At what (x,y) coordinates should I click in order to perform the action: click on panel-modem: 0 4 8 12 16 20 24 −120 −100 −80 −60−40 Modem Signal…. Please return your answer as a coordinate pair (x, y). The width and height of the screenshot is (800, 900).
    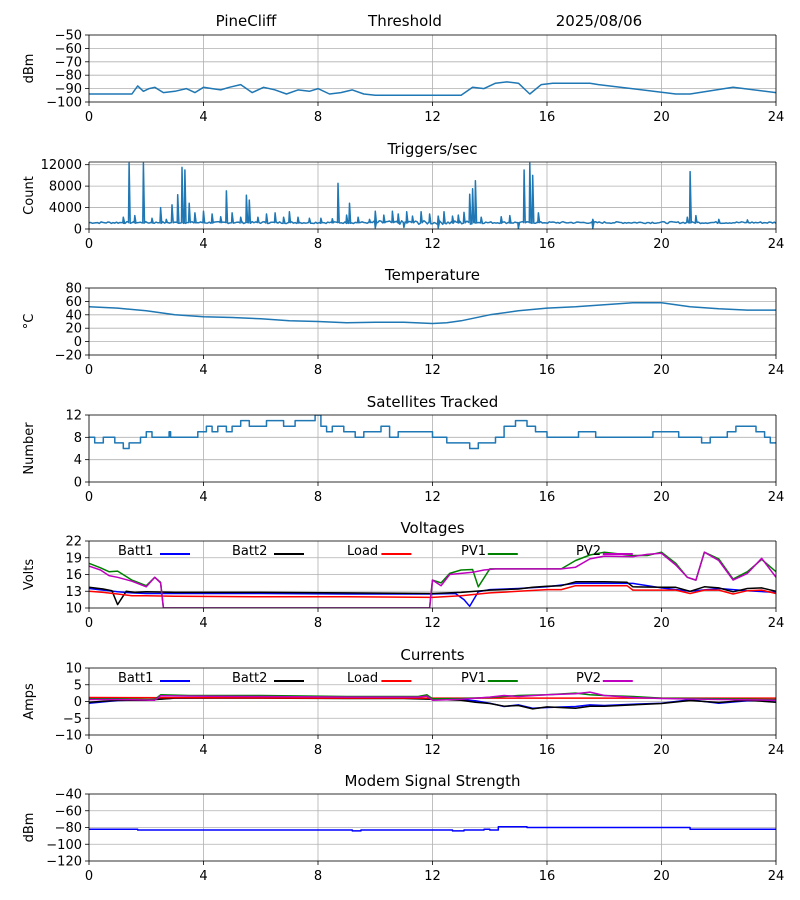
    Looking at the image, I should click on (403, 828).